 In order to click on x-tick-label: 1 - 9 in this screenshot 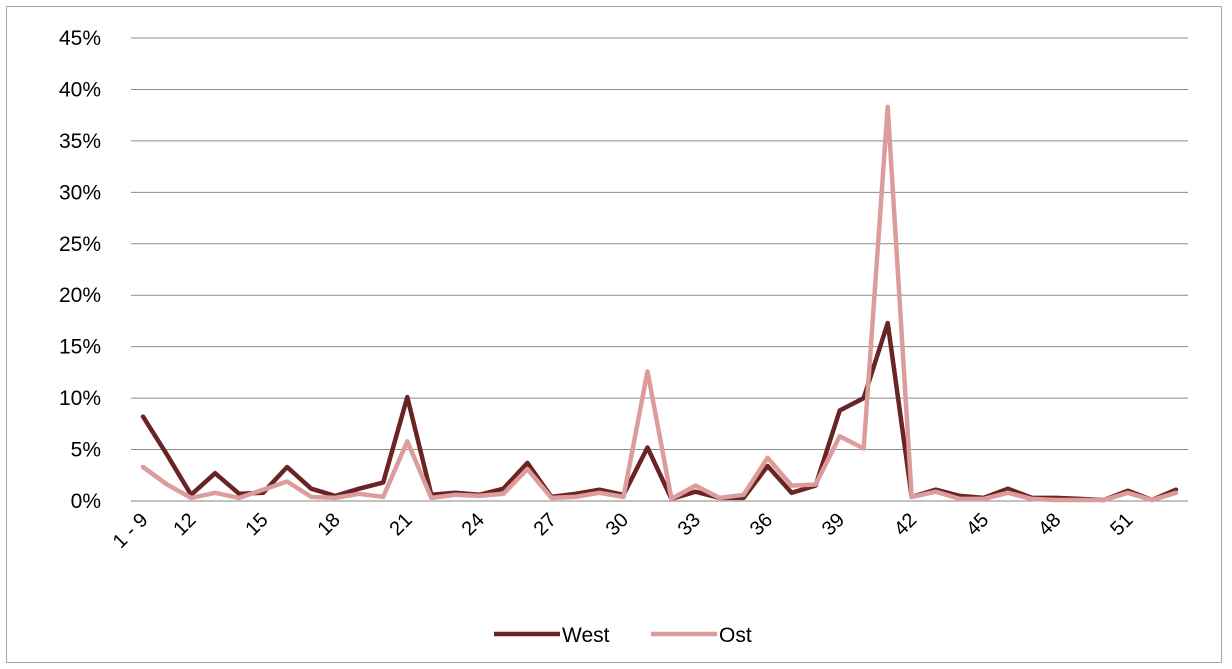, I will do `click(131, 531)`.